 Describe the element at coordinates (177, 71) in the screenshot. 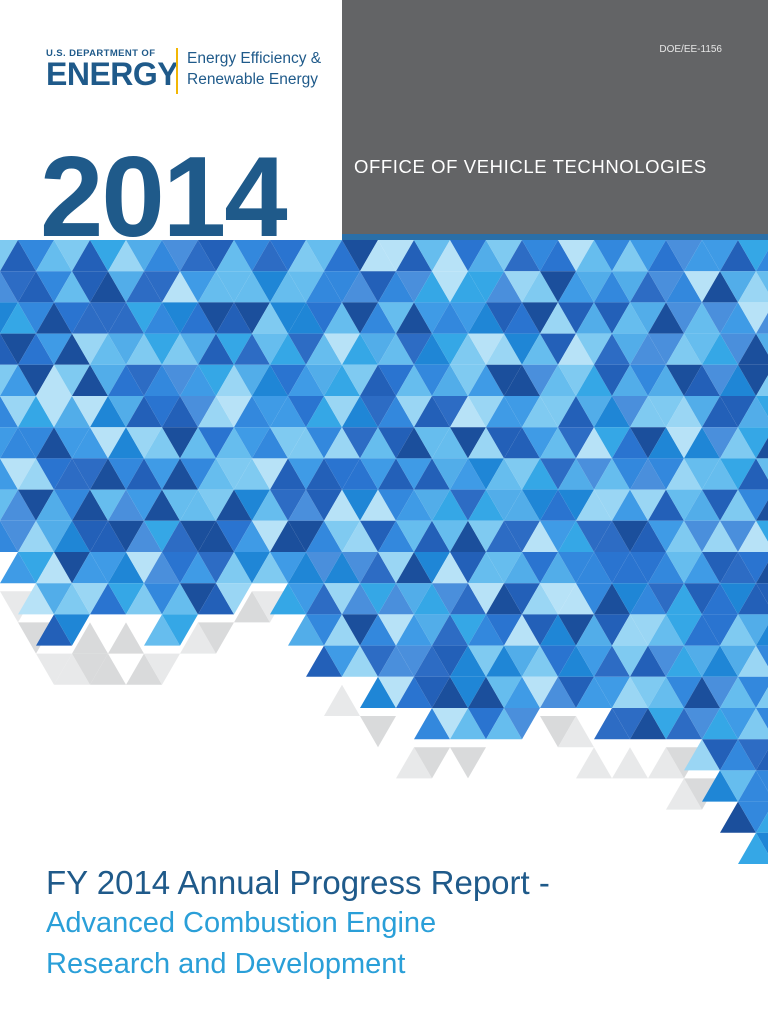

I see `logo-divider` at that location.